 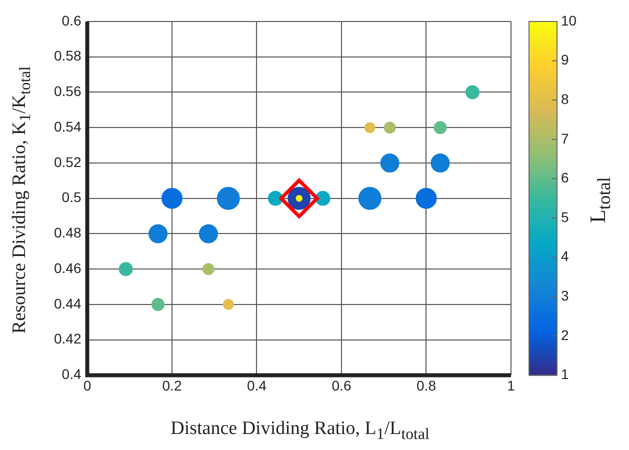 I want to click on color-bar-label: 10, so click(x=569, y=20).